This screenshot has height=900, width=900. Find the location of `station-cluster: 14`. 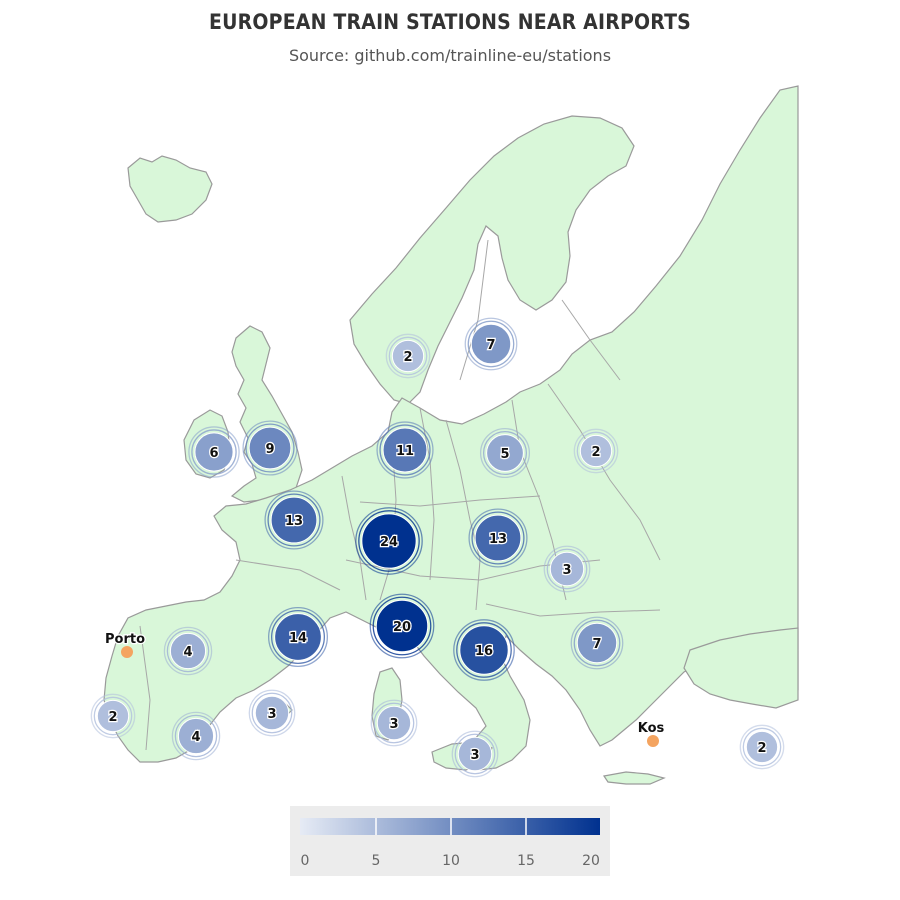

station-cluster: 14 is located at coordinates (298, 637).